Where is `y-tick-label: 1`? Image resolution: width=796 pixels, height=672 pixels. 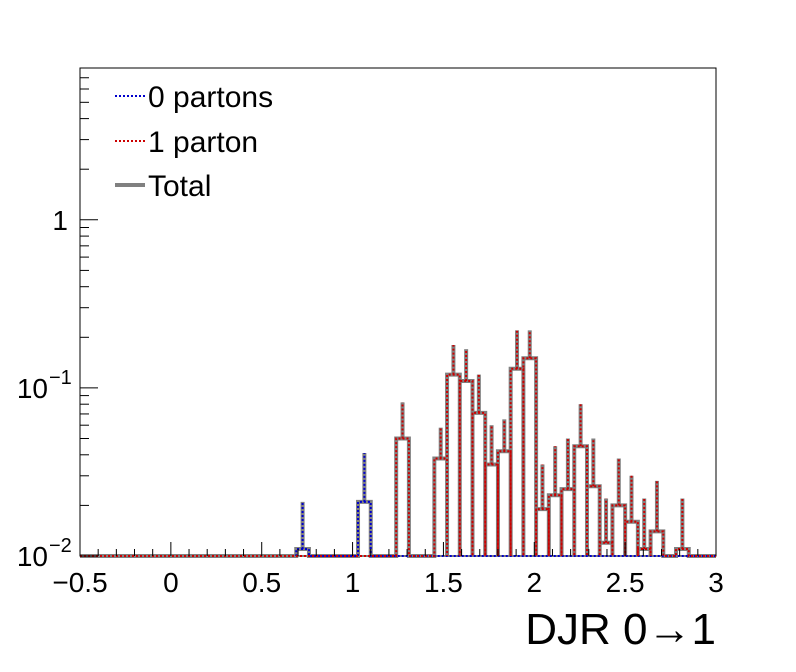
y-tick-label: 1 is located at coordinates (60, 220).